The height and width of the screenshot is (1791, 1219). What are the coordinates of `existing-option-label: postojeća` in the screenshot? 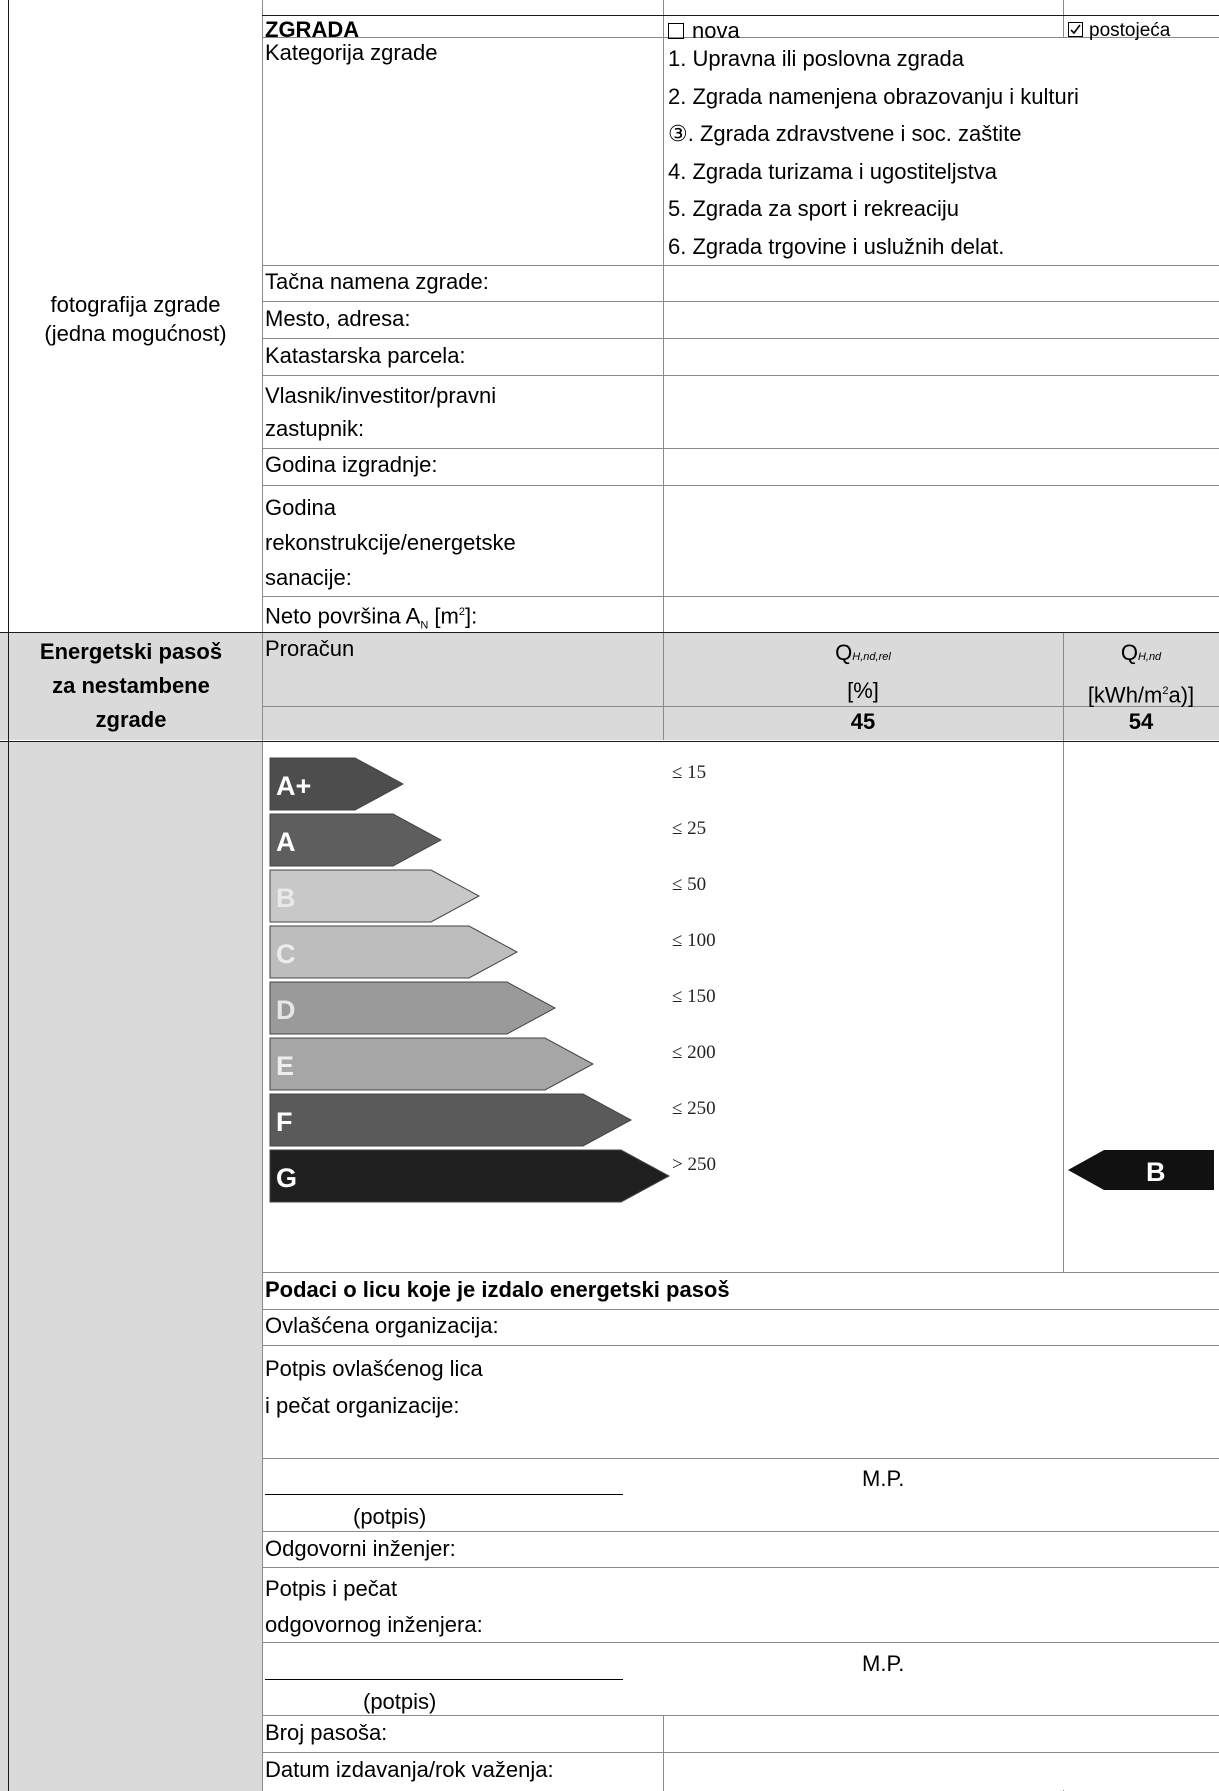 It's located at (1130, 30).